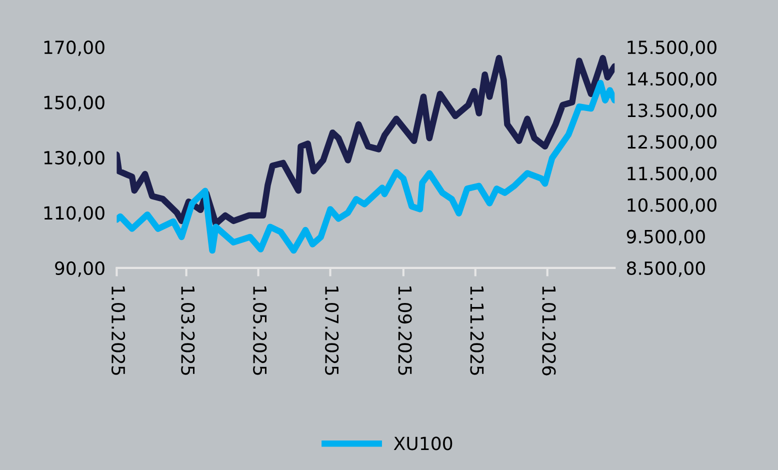  What do you see at coordinates (332, 330) in the screenshot?
I see `x-tick-label: 1.07.2025` at bounding box center [332, 330].